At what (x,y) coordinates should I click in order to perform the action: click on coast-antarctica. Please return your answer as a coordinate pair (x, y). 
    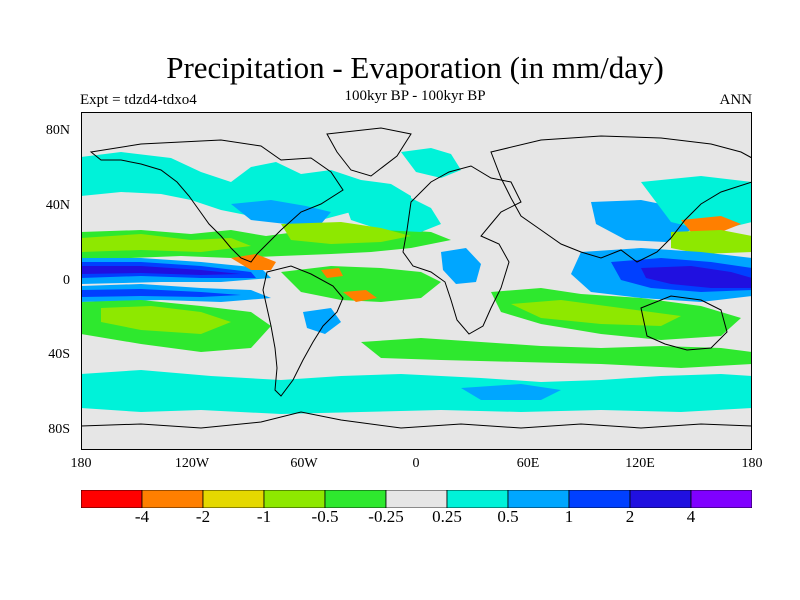
    Looking at the image, I should click on (416, 420).